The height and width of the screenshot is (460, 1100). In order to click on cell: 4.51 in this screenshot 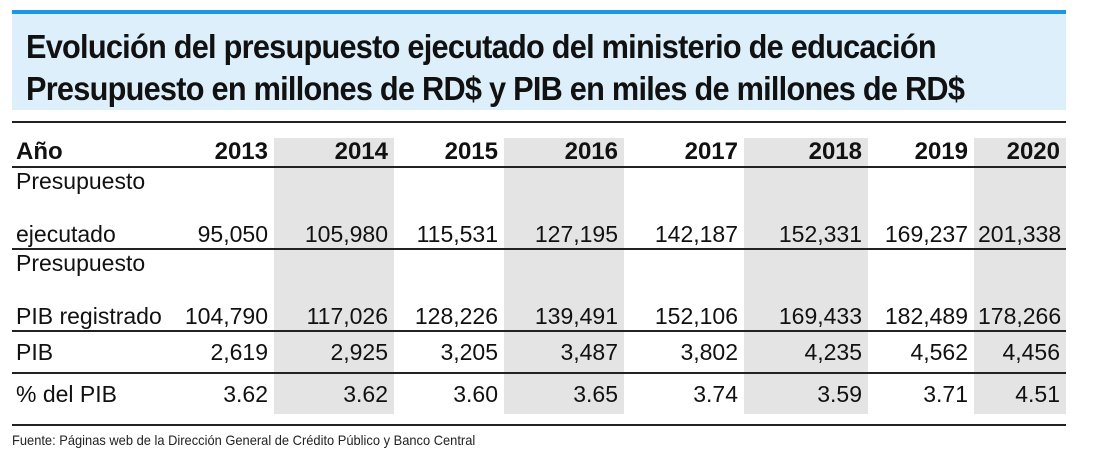, I will do `click(1020, 393)`.